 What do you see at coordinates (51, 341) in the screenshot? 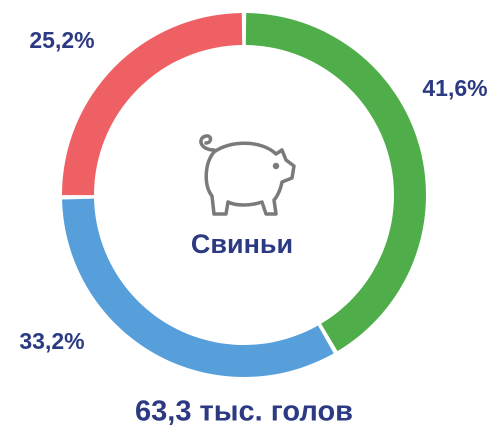
I see `value-label: 33,2%` at bounding box center [51, 341].